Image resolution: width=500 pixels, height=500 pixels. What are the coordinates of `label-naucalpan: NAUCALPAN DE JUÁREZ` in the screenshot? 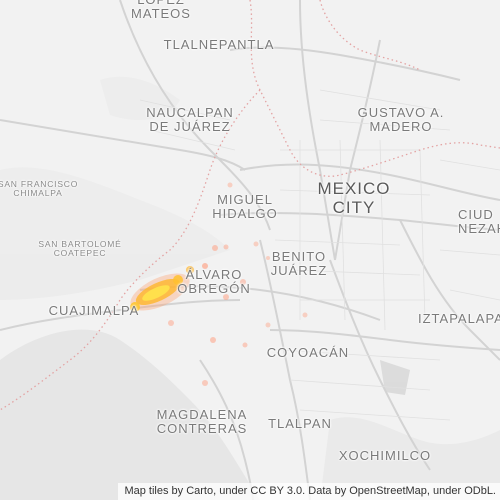 It's located at (190, 120).